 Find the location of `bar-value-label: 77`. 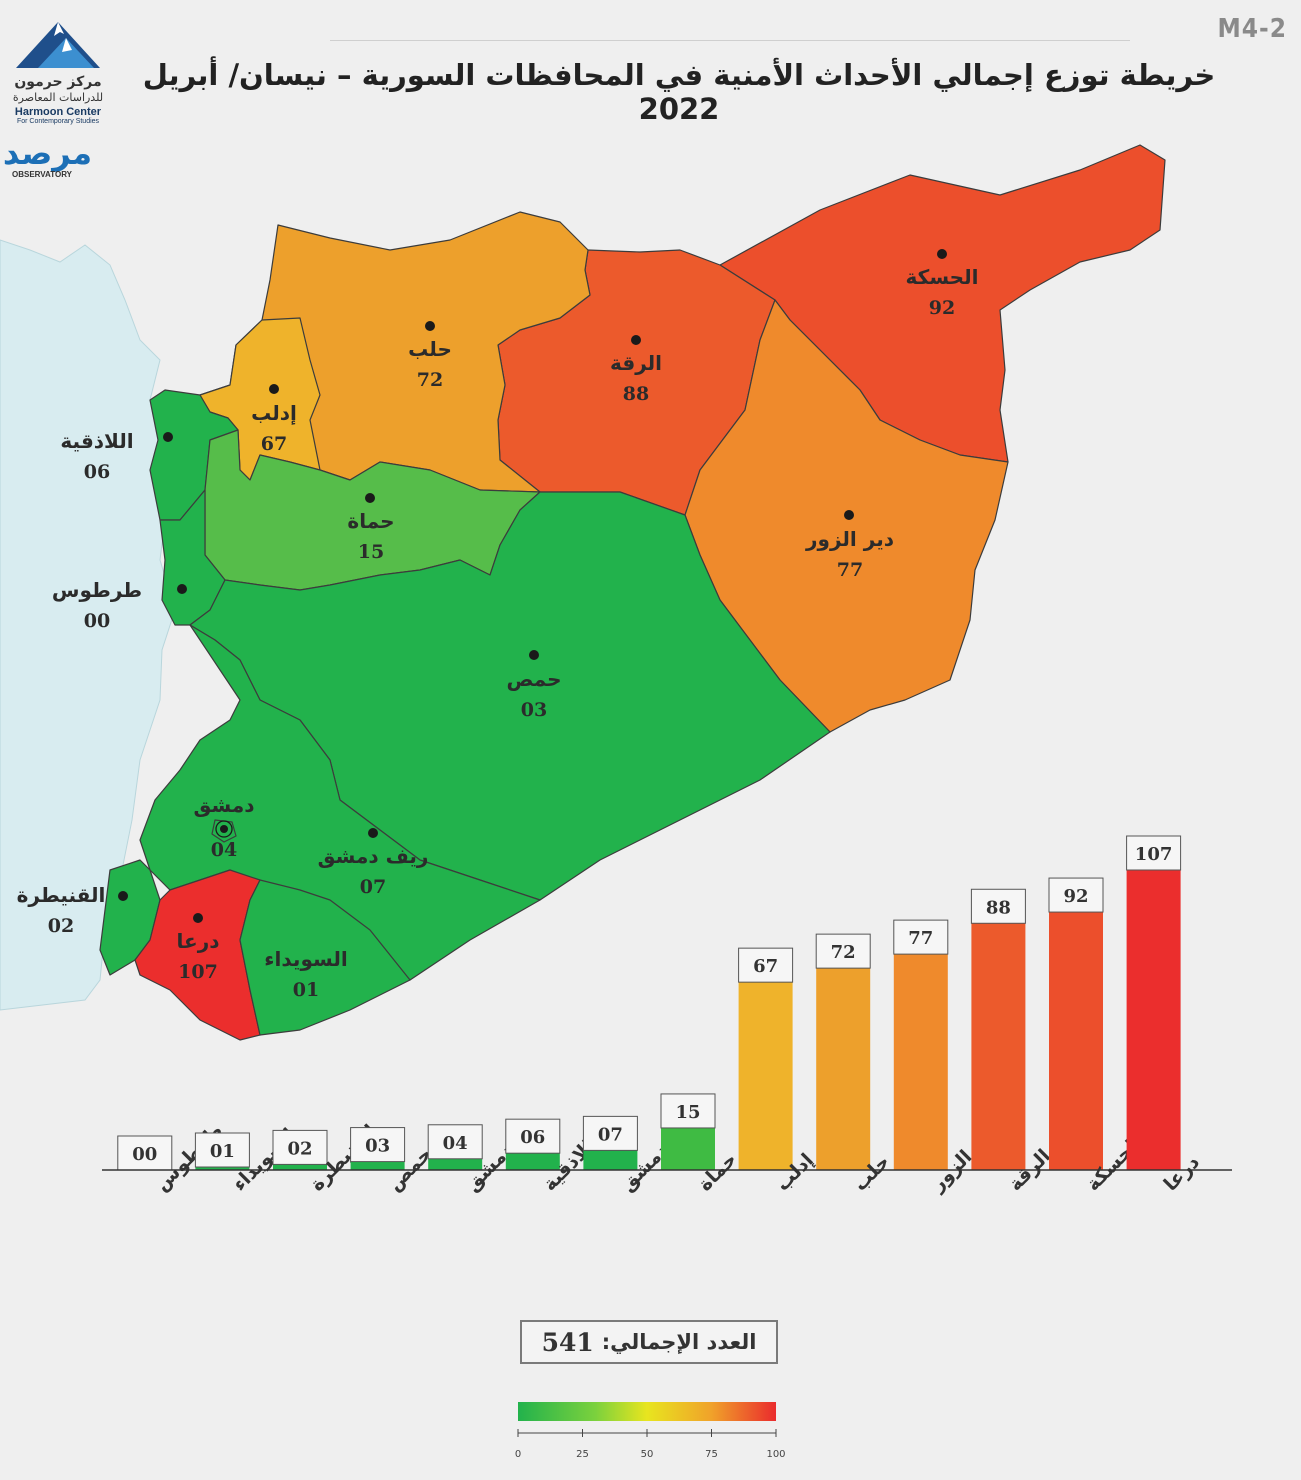

bar-value-label: 77 is located at coordinates (920, 938).